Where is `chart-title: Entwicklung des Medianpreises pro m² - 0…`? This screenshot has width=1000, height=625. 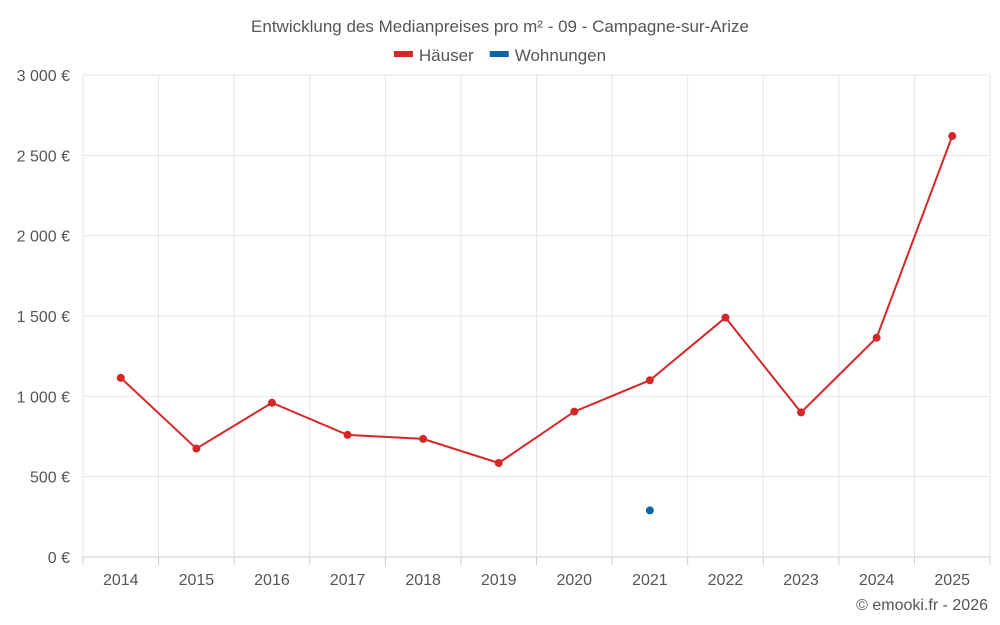 chart-title: Entwicklung des Medianpreises pro m² - 0… is located at coordinates (500, 26).